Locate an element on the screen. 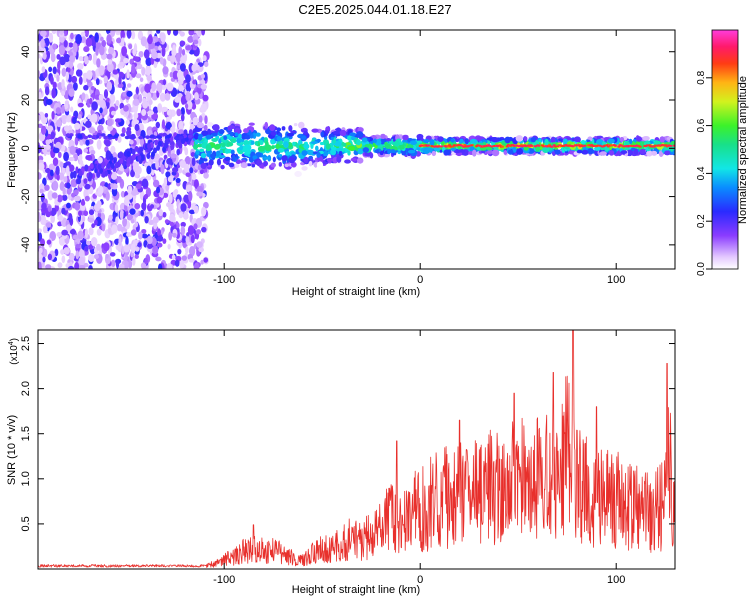  snr-y-tick-label: 2.5 is located at coordinates (26, 343).